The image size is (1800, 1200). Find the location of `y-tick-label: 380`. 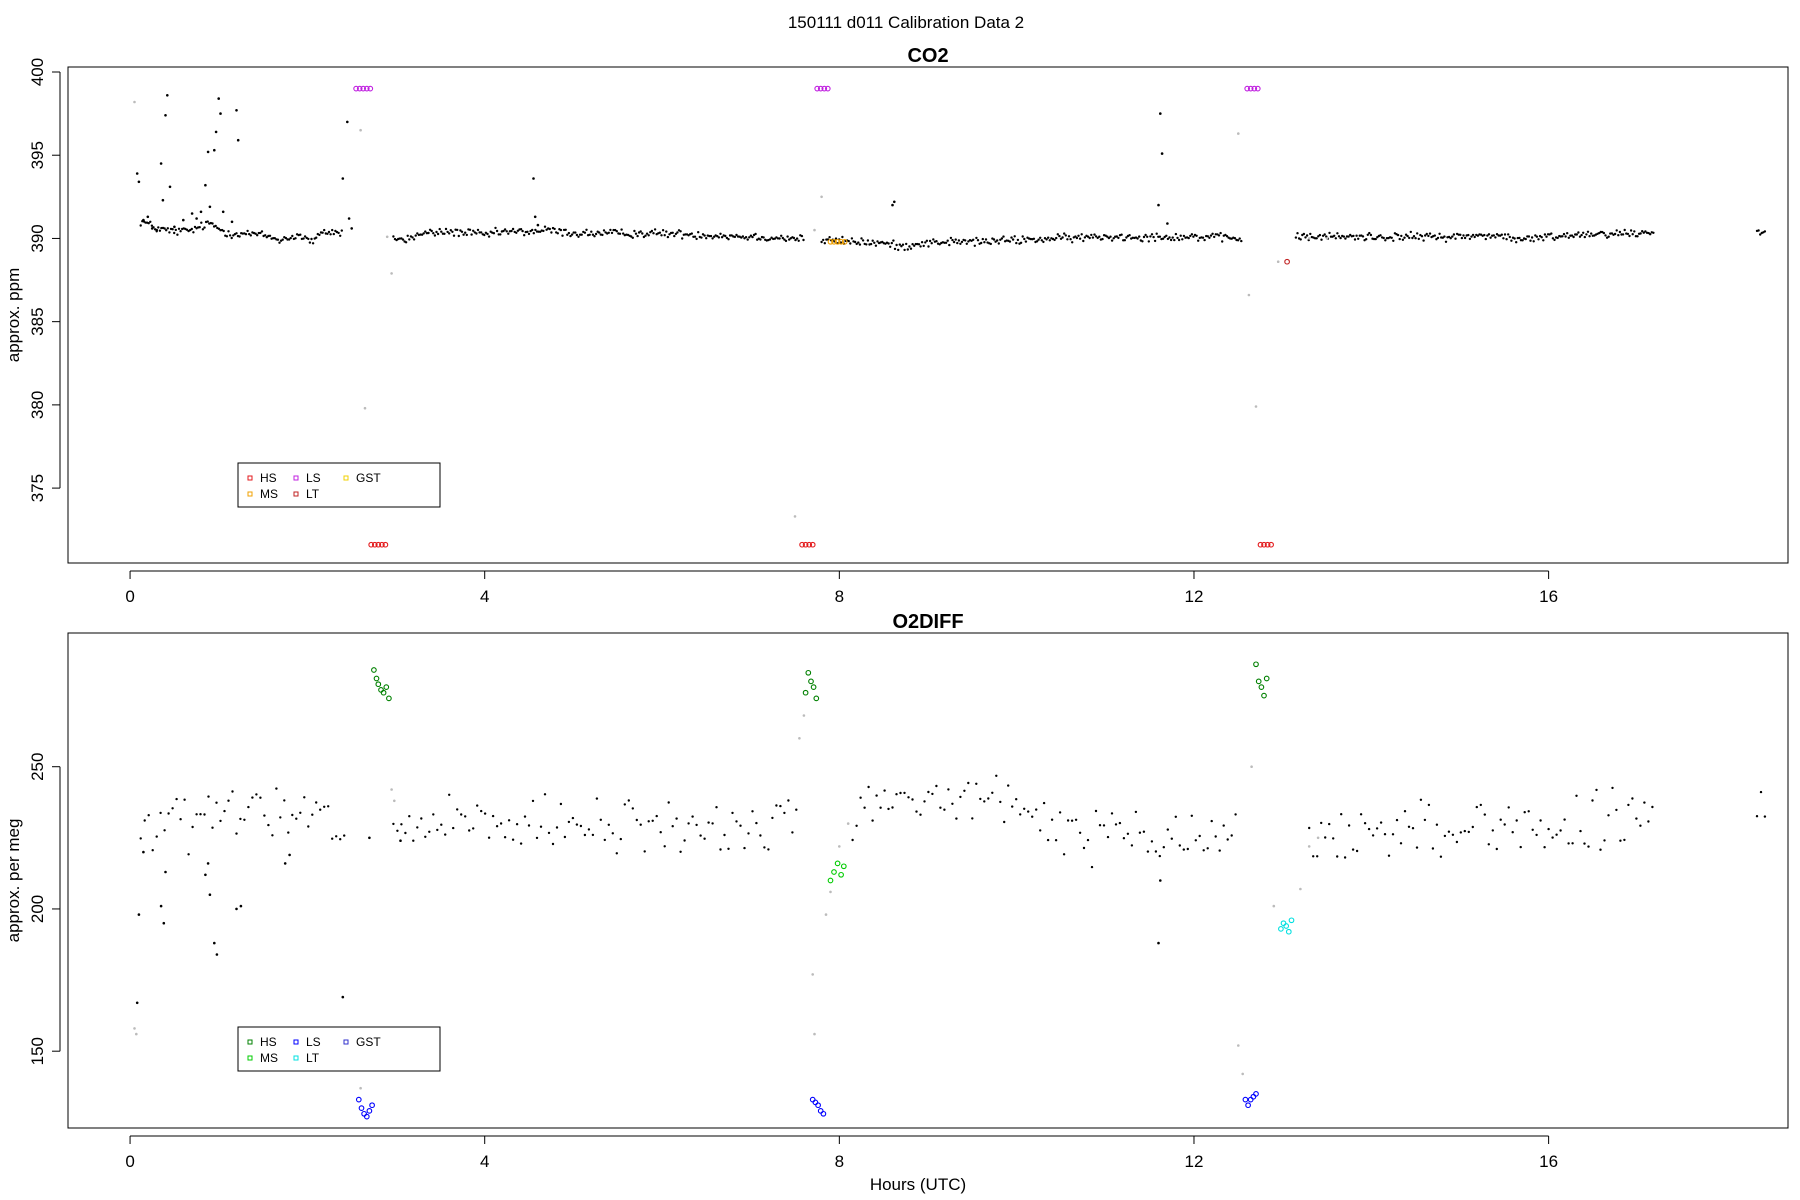

y-tick-label: 380 is located at coordinates (37, 405).